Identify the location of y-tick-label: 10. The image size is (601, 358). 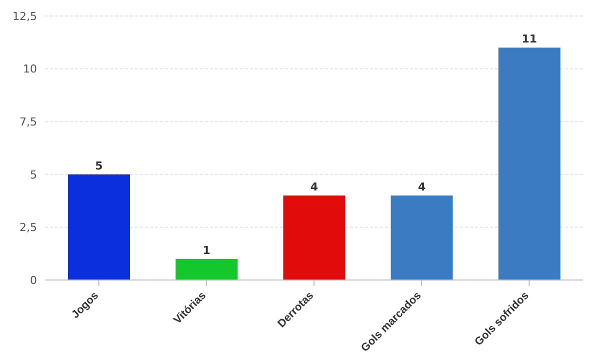
(30, 69).